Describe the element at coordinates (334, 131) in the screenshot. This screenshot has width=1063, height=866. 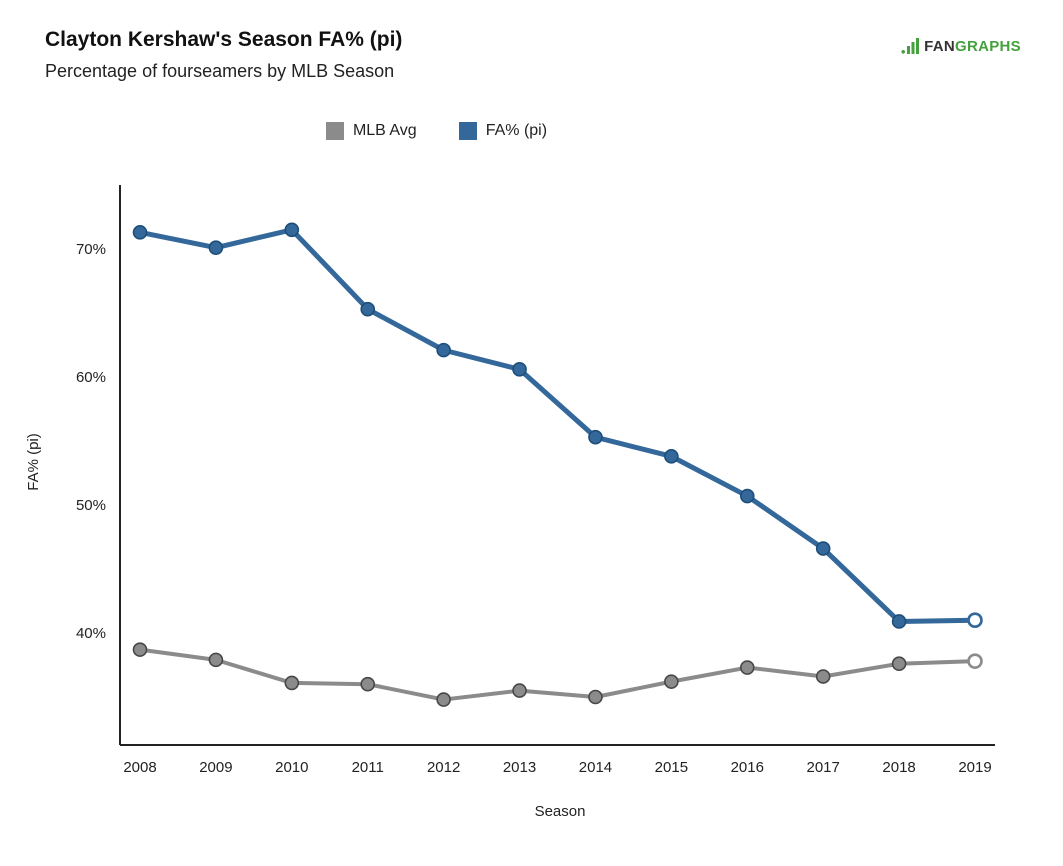
I see `legend-swatch-mlb-avg` at that location.